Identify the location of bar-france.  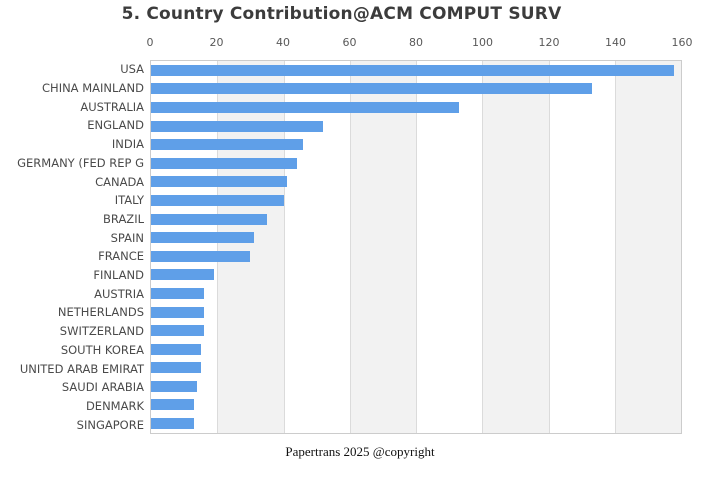
(201, 256).